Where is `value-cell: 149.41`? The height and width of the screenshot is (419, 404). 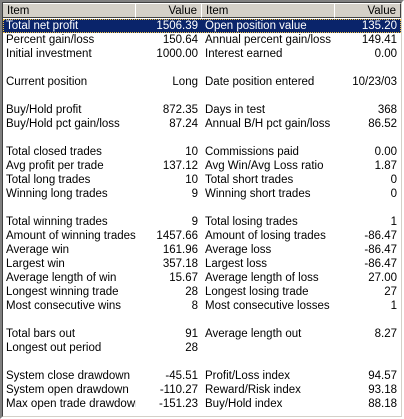 value-cell: 149.41 is located at coordinates (379, 40).